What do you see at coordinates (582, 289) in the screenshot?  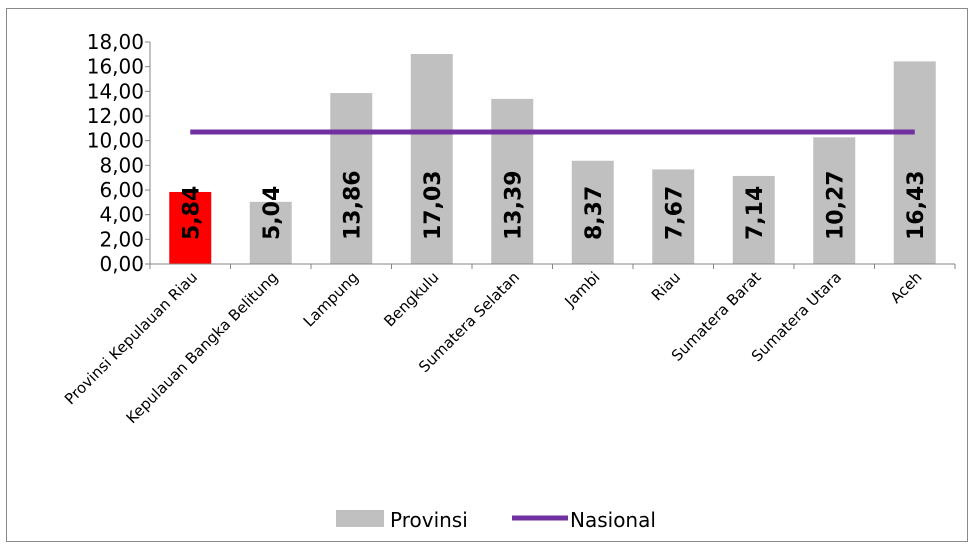 I see `x-category-label: Jambi` at bounding box center [582, 289].